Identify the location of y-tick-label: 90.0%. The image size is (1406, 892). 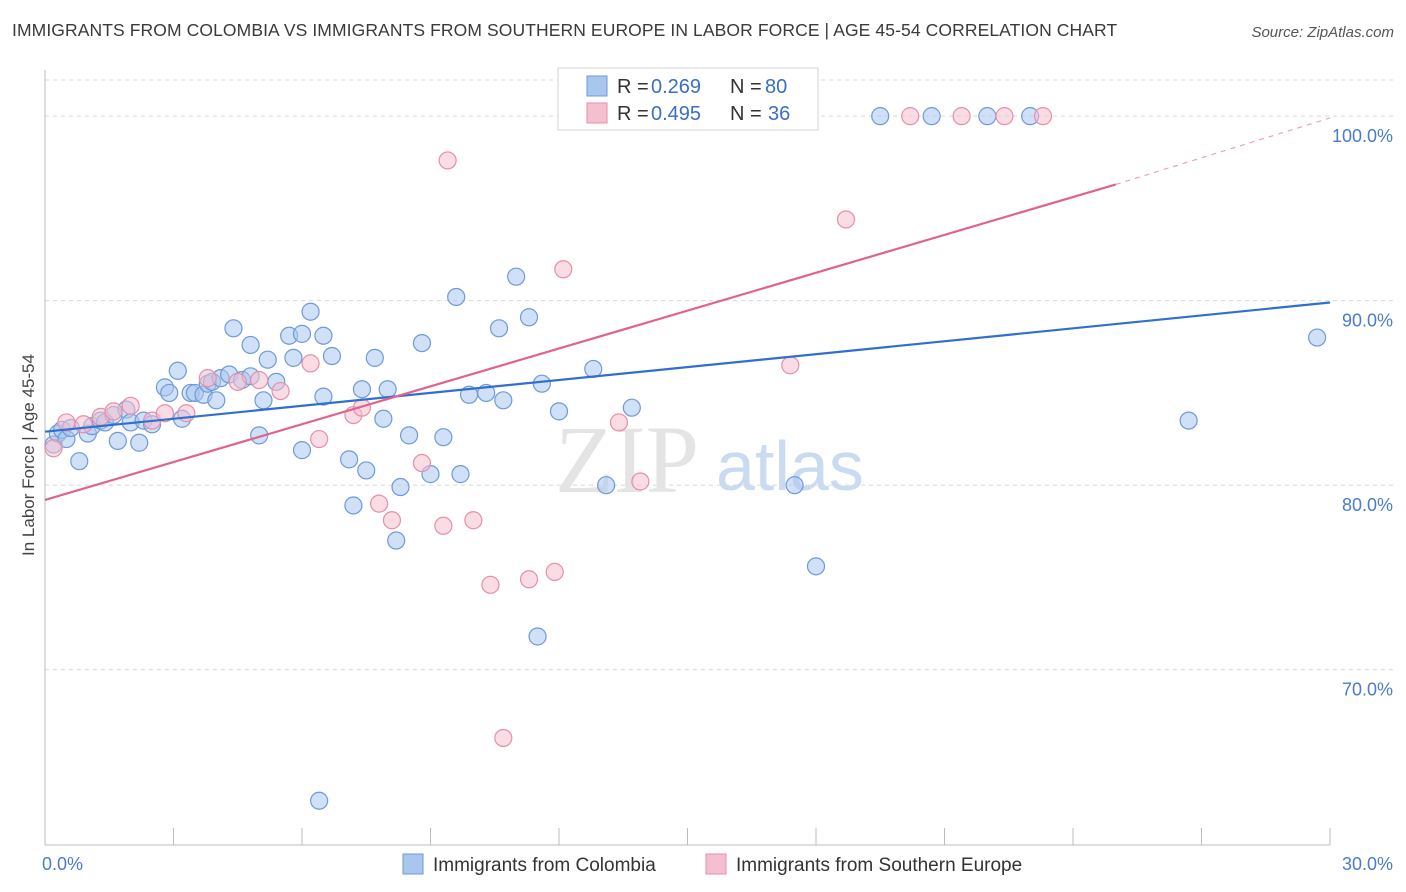
(1367, 321).